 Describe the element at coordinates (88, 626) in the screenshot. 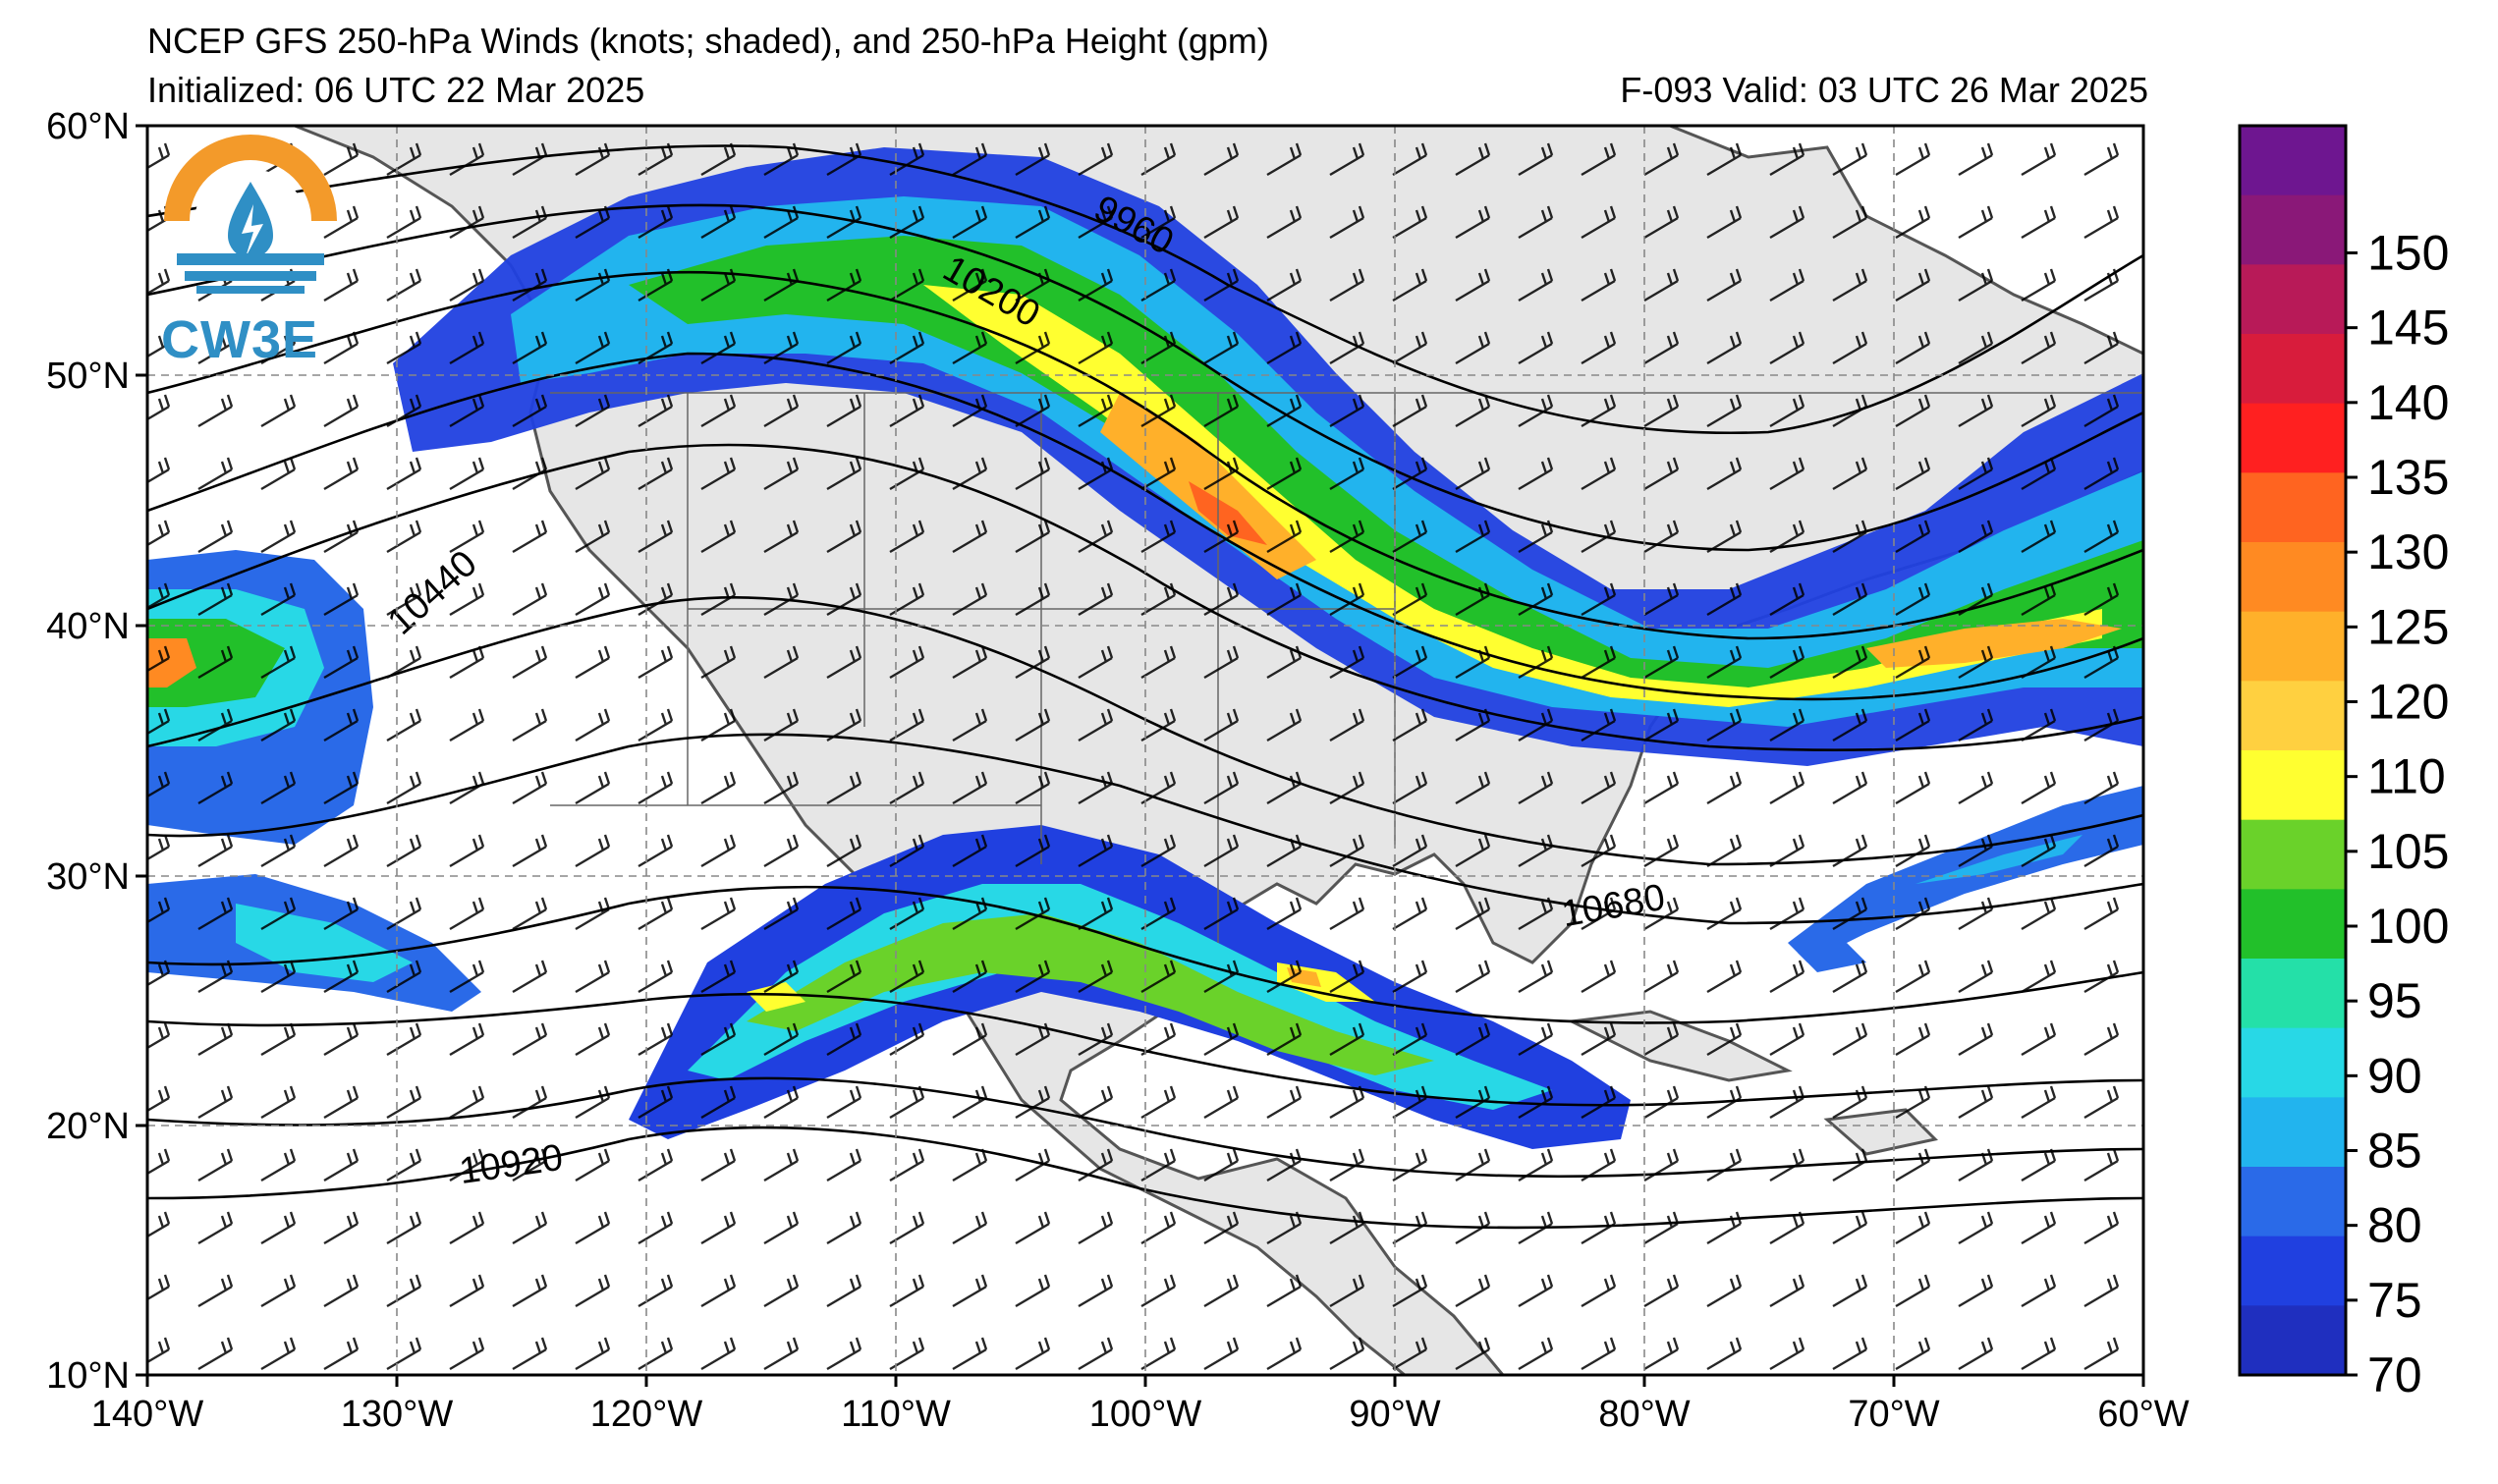

I see `lat-label: 40°N` at that location.